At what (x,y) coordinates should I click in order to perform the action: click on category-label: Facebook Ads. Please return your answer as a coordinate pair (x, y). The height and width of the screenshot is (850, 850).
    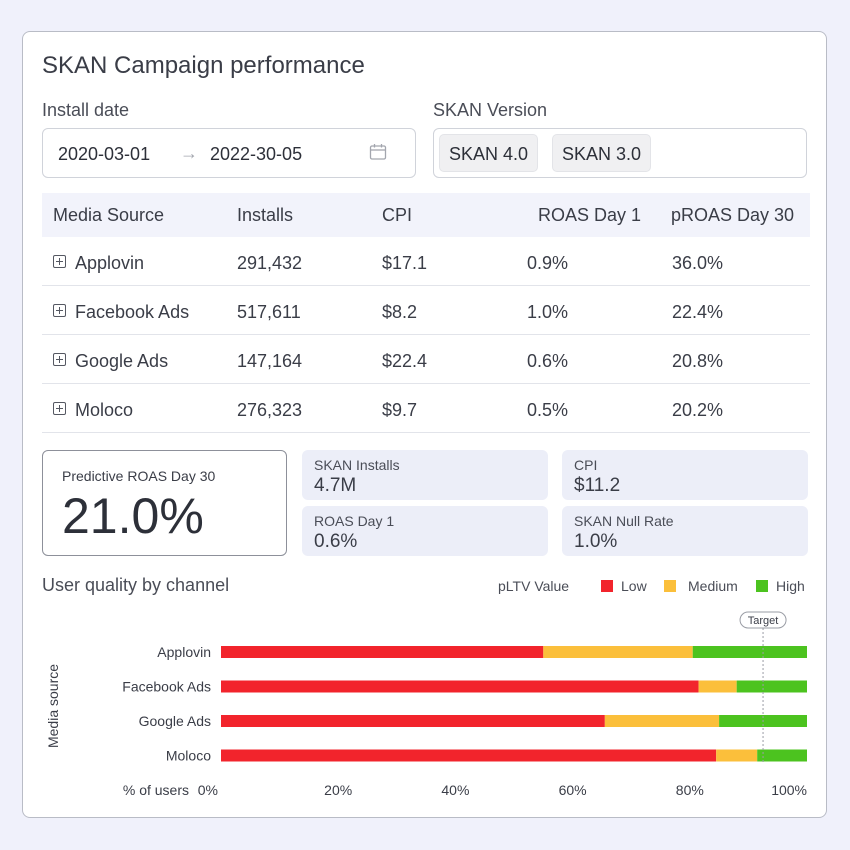
    Looking at the image, I should click on (166, 687).